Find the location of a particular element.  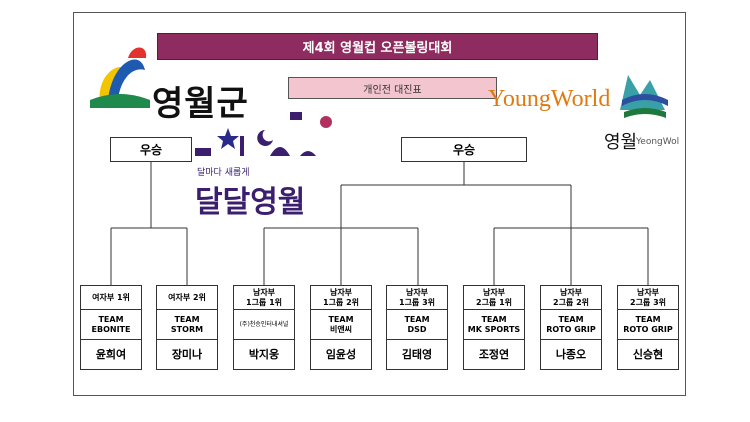

division: 남자부 2그룹 1위 is located at coordinates (494, 297).